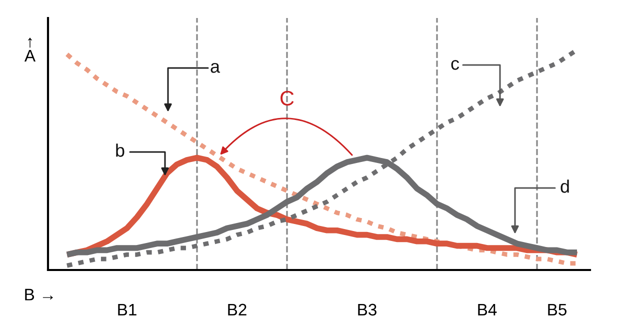  What do you see at coordinates (564, 186) in the screenshot?
I see `annotation: d` at bounding box center [564, 186].